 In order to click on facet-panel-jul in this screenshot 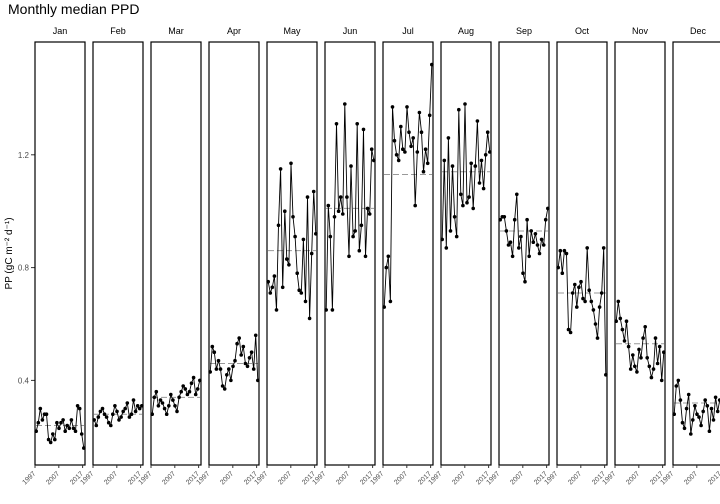, I will do `click(408, 253)`.